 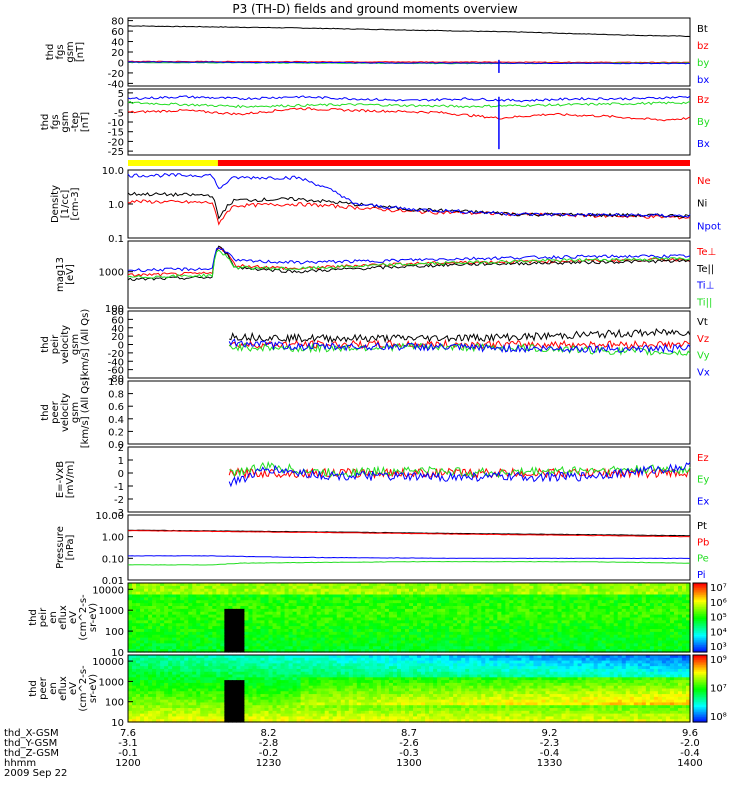 I want to click on plot-frame, so click(x=409, y=122).